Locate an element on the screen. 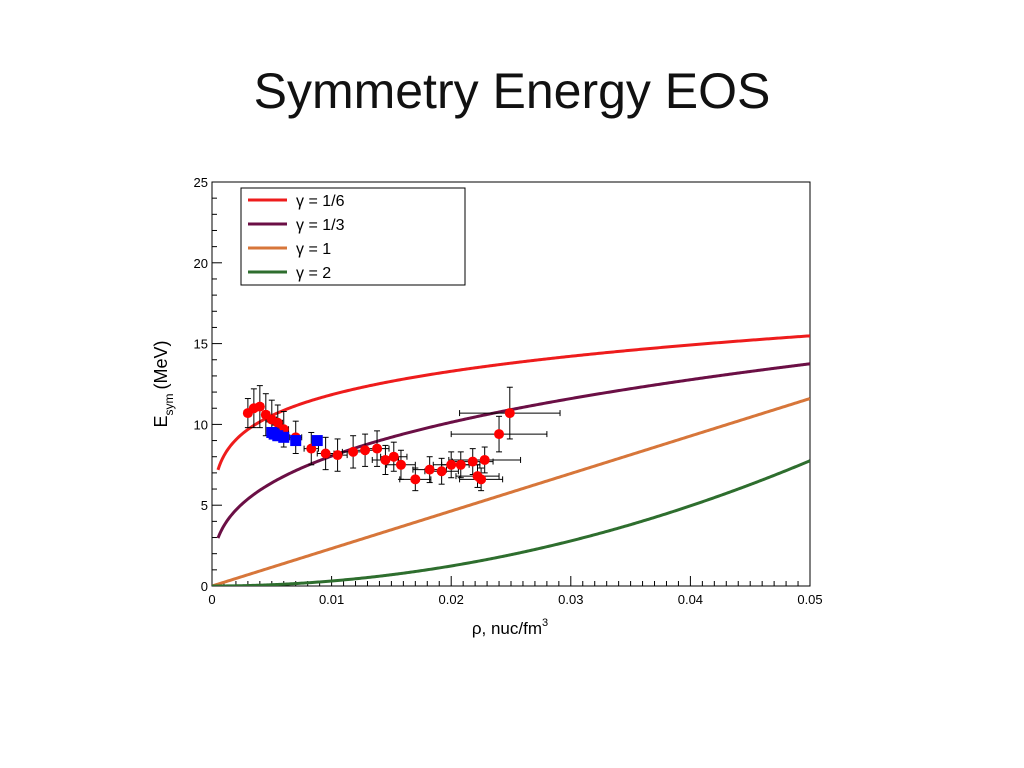  y-tick-label: 10 is located at coordinates (201, 424).